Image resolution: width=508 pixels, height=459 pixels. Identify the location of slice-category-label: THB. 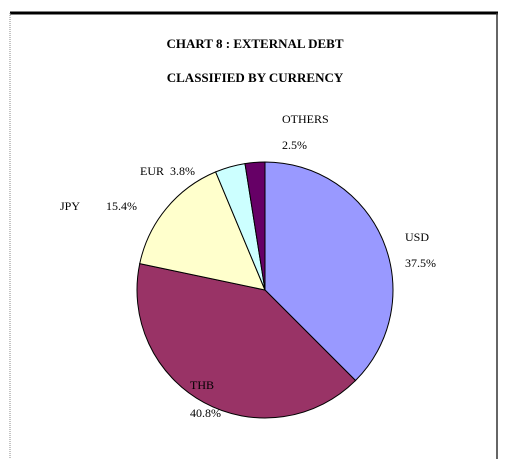
(202, 385).